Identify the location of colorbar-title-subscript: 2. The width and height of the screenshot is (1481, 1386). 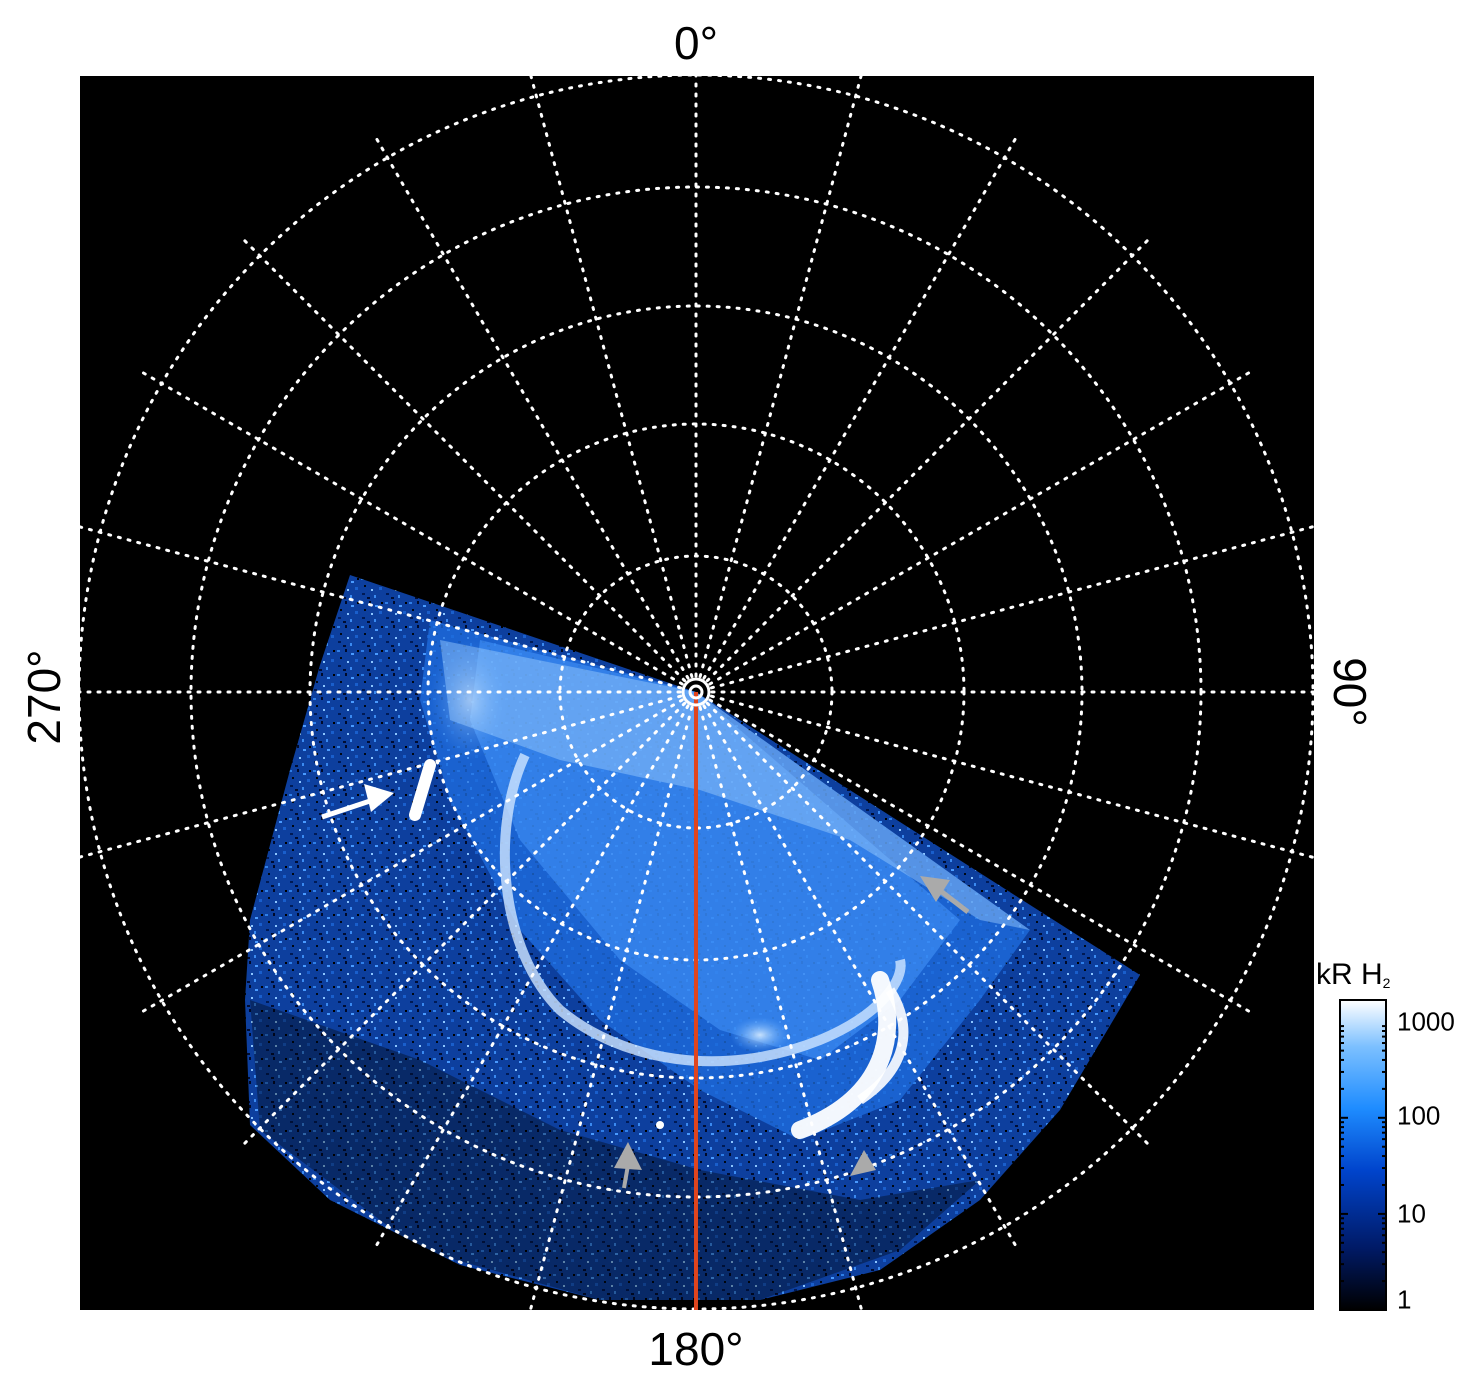
(1386, 983).